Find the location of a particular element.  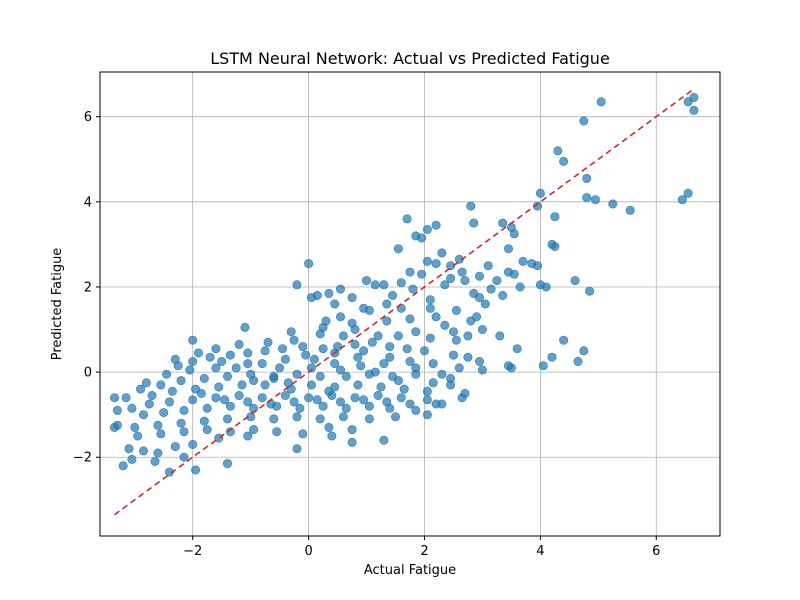

x-tick-label: 2 is located at coordinates (424, 551).